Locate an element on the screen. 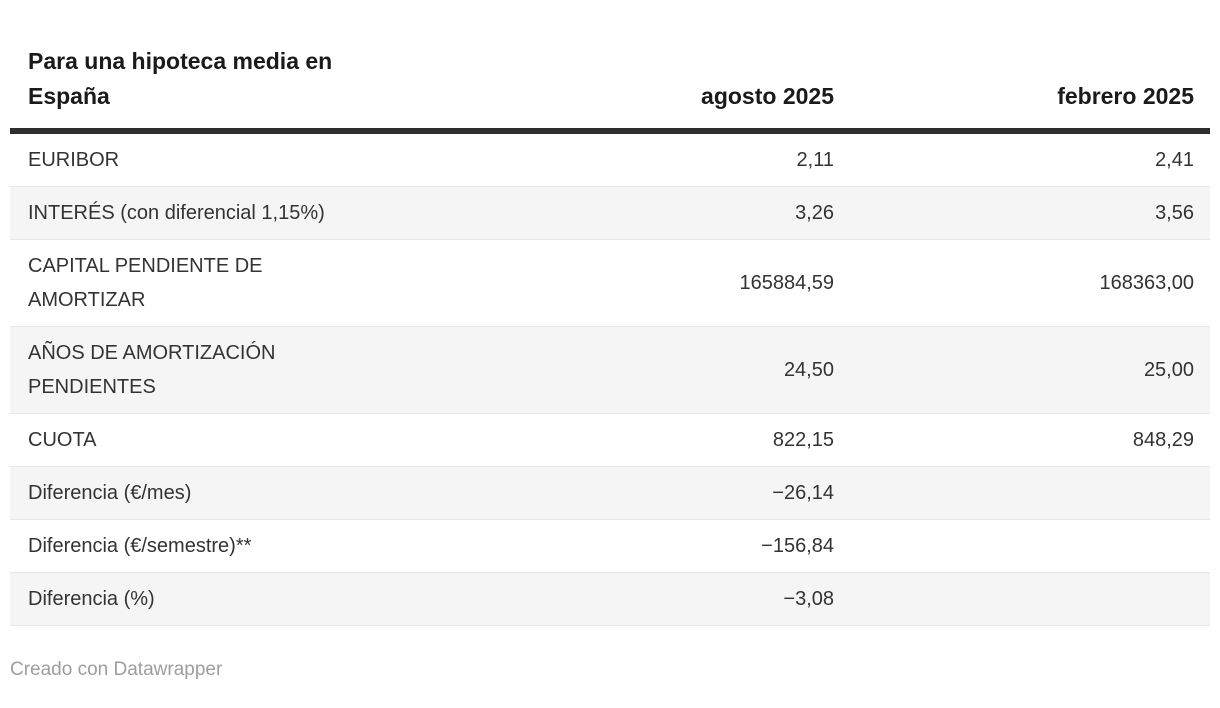 The height and width of the screenshot is (708, 1220). table-row: Diferencia (%) −3,08 is located at coordinates (610, 599).